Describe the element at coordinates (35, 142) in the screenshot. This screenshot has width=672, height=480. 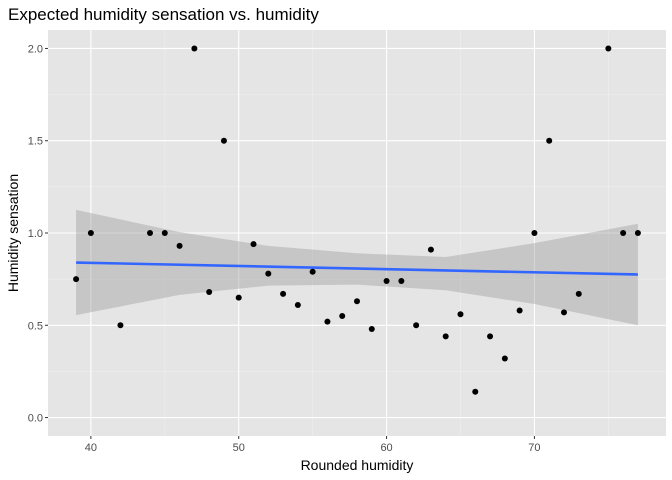
I see `y-tick-label: 1.5` at that location.